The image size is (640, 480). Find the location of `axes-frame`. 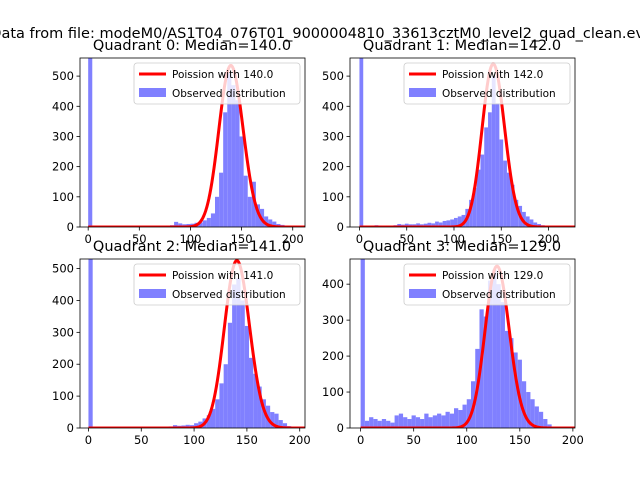

axes-frame is located at coordinates (462, 142).